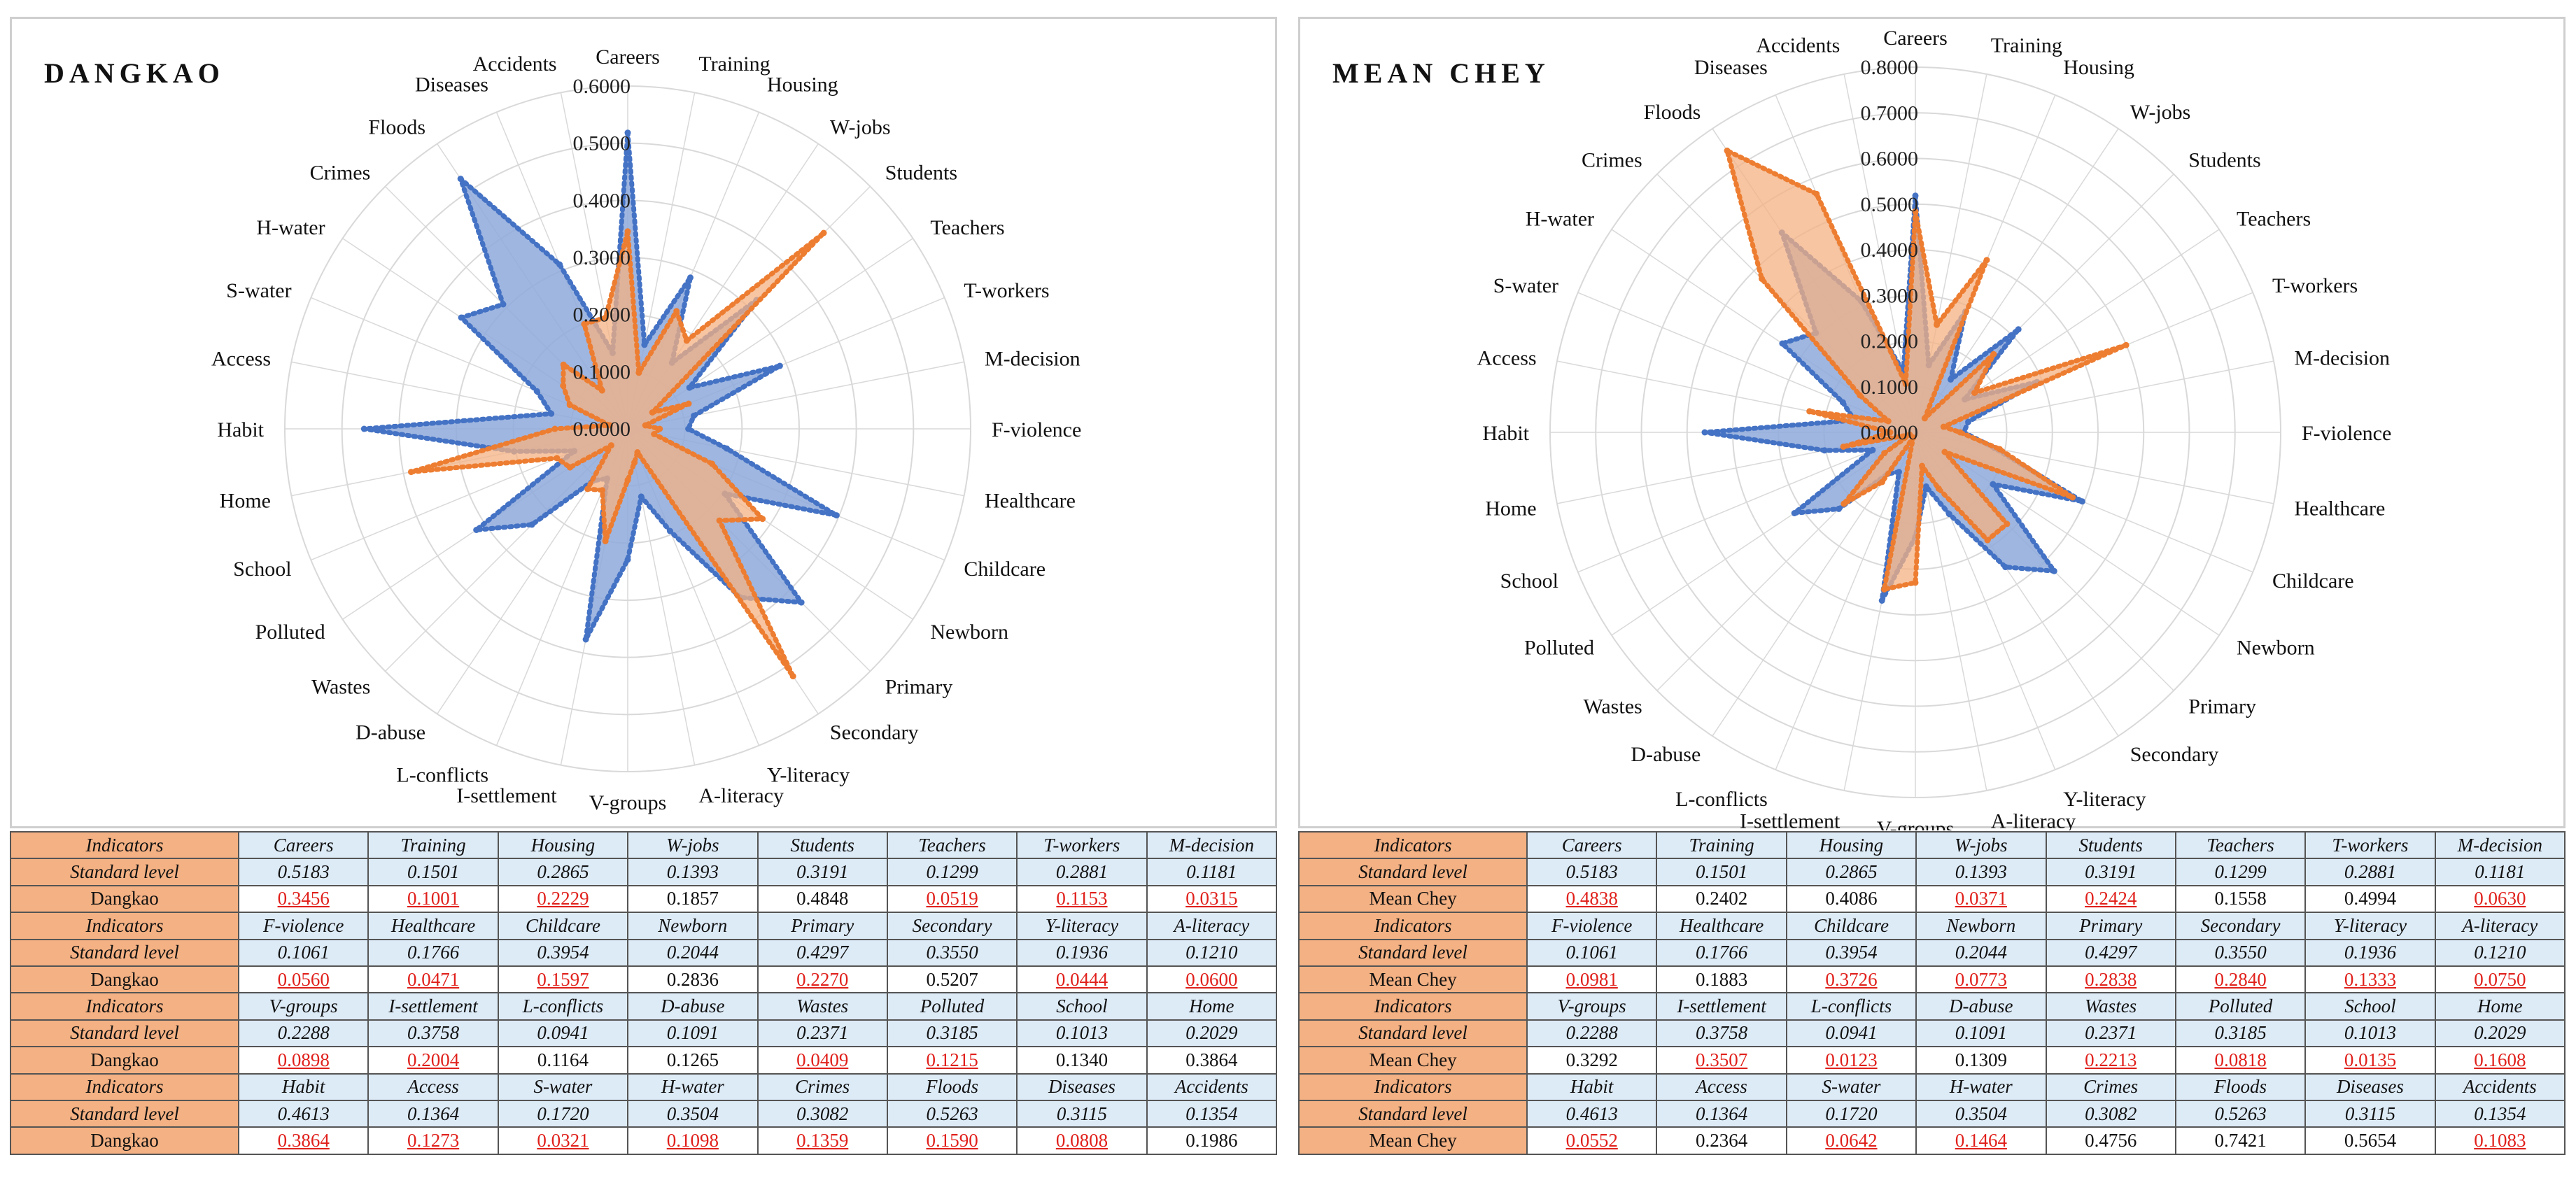 This screenshot has width=2576, height=1190. I want to click on table-cell: 0.0560, so click(303, 980).